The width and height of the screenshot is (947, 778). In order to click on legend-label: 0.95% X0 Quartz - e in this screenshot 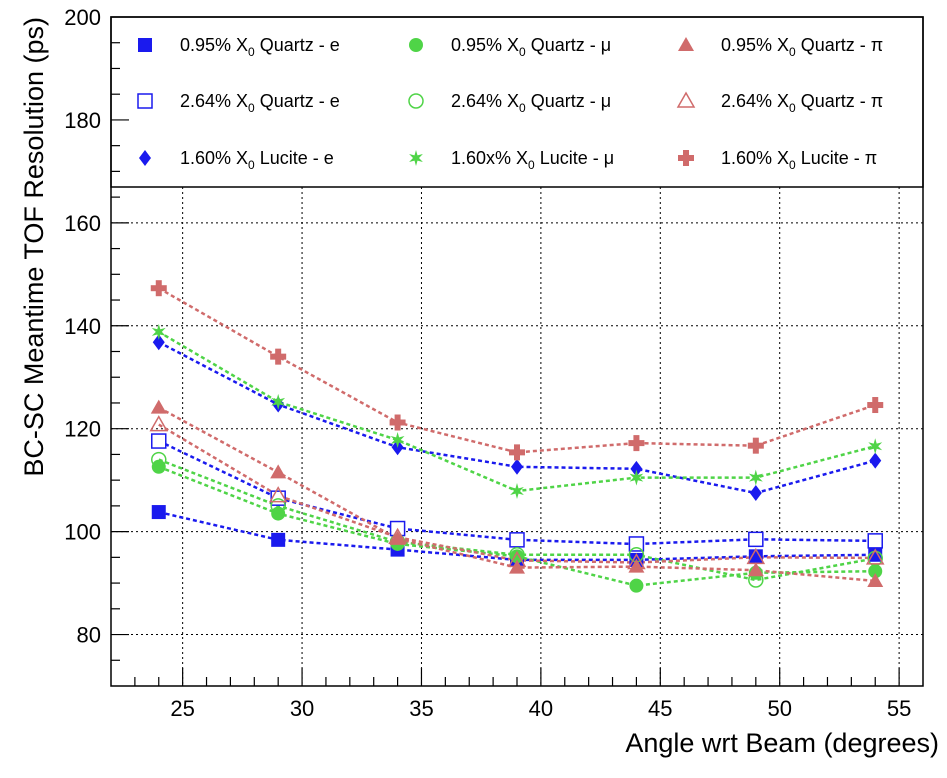, I will do `click(260, 47)`.